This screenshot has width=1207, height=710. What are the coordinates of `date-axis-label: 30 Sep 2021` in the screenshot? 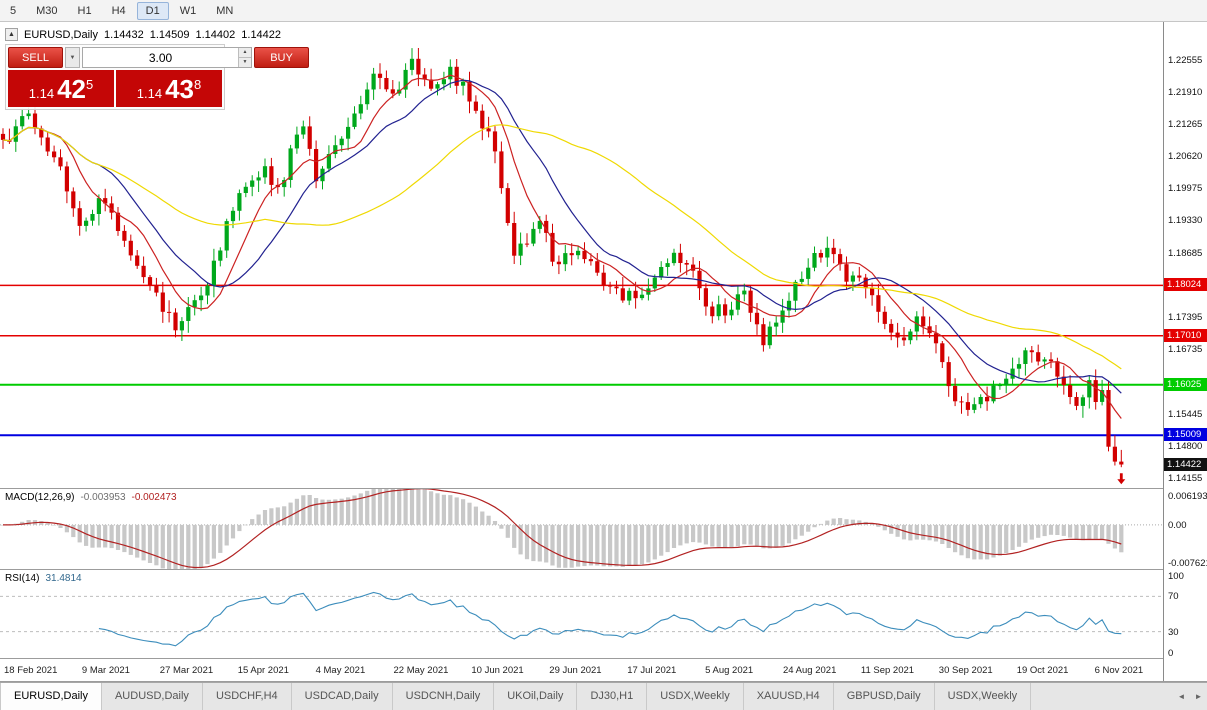 It's located at (965, 670).